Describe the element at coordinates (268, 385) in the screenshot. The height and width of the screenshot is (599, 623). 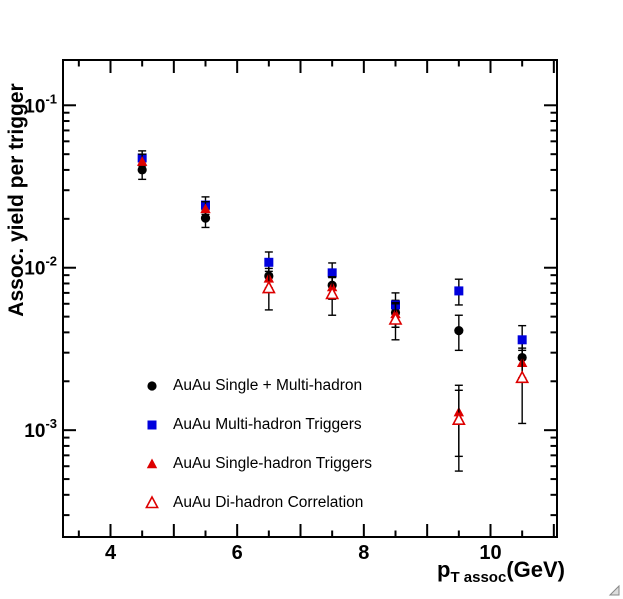
I see `legend-label: AuAu Single + Multi-hadron` at that location.